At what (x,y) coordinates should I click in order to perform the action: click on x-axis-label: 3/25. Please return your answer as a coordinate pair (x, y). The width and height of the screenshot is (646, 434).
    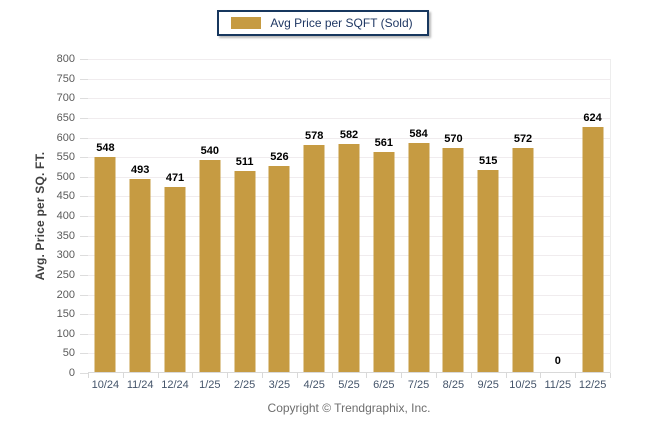
    Looking at the image, I should click on (279, 385).